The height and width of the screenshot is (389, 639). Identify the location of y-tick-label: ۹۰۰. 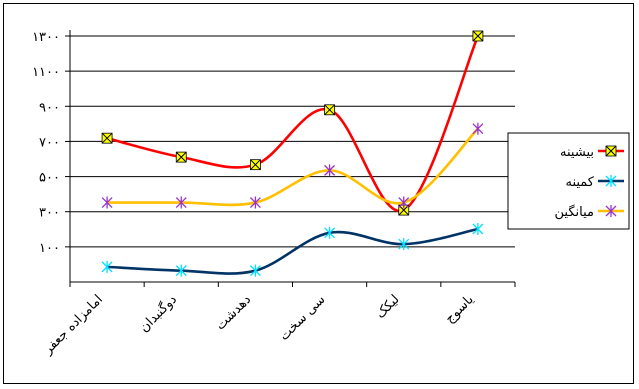
(49, 107).